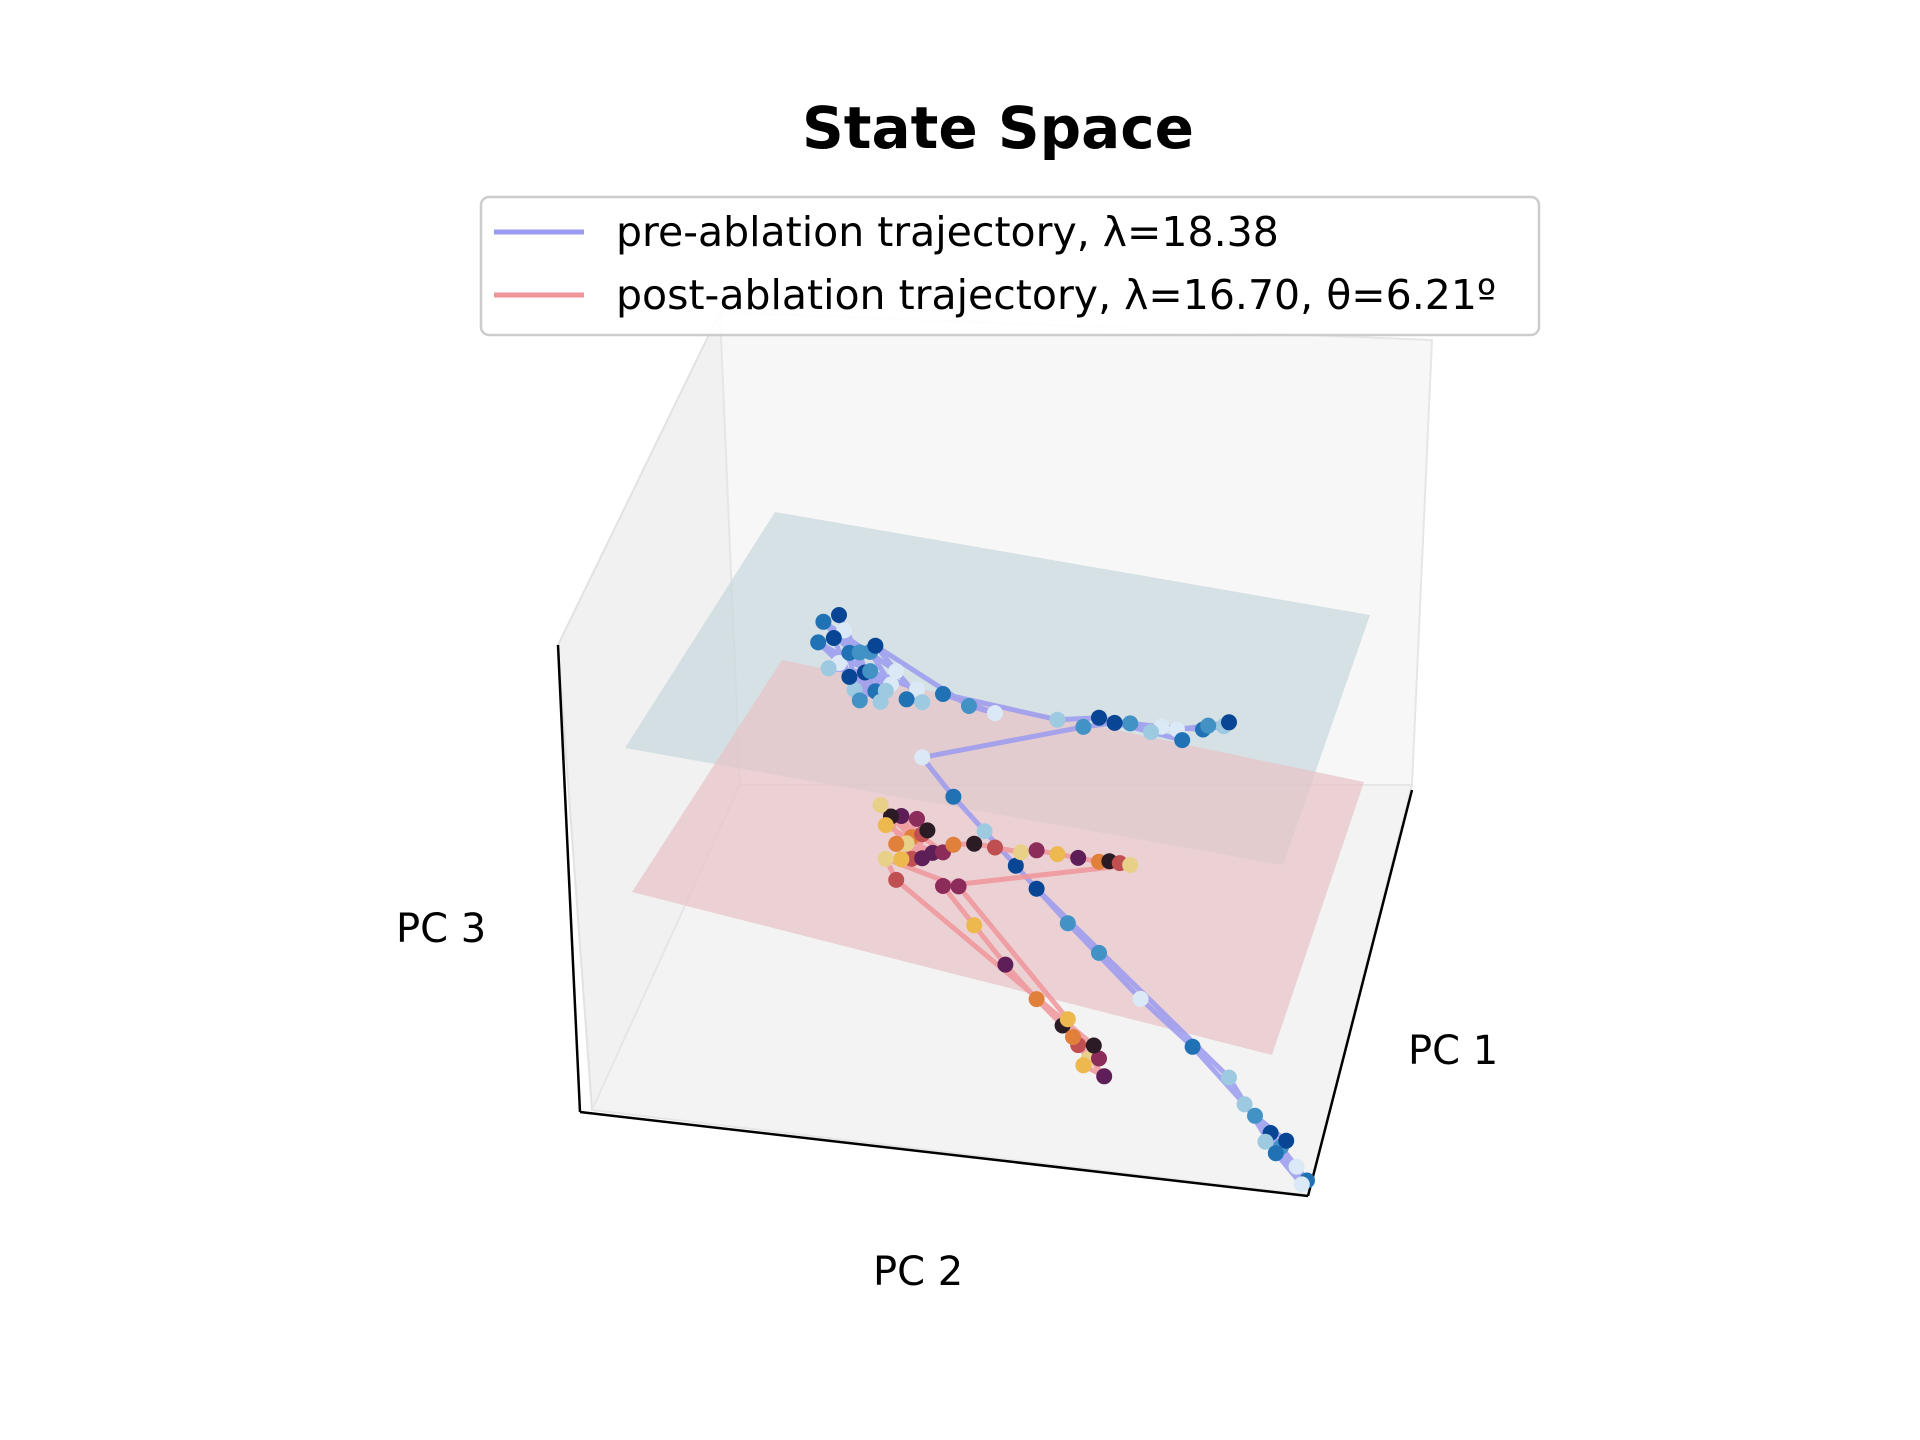  I want to click on pc2-axis-line, so click(944, 1154).